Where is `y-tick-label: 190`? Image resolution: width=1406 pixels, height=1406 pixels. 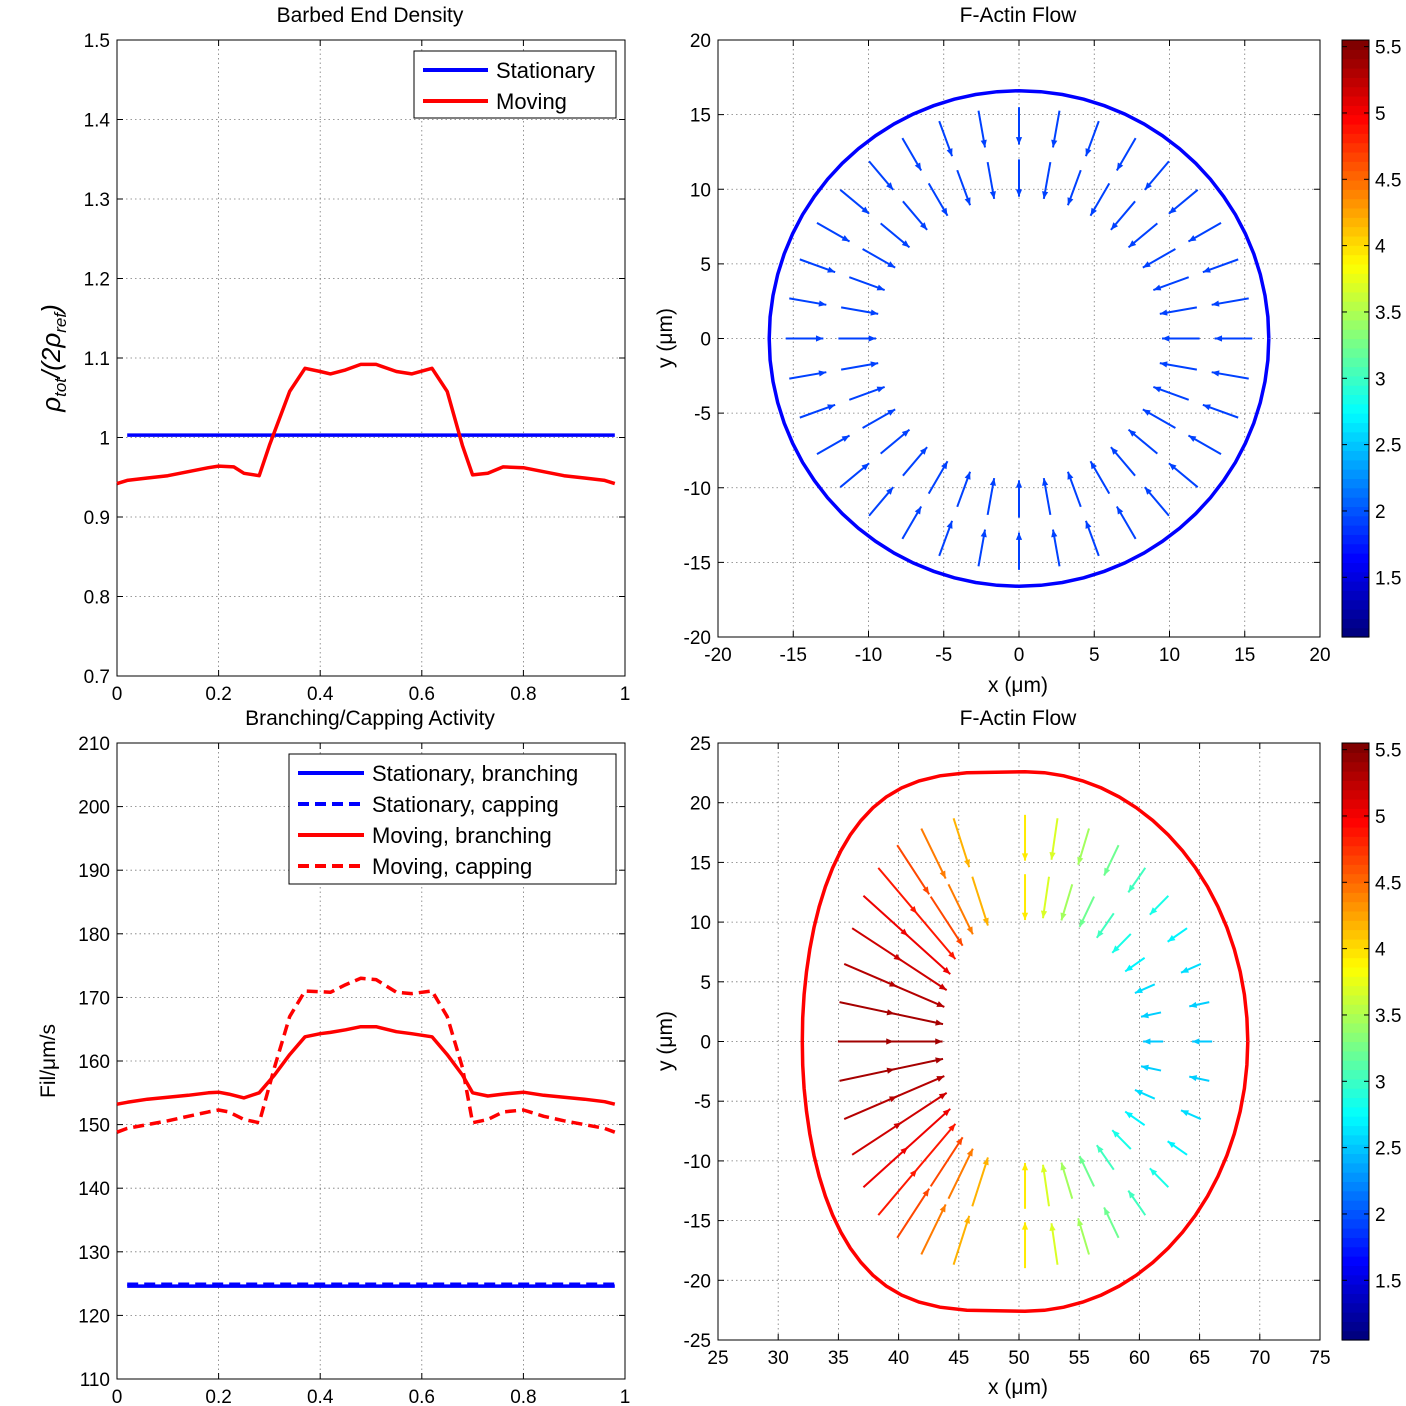 y-tick-label: 190 is located at coordinates (94, 871).